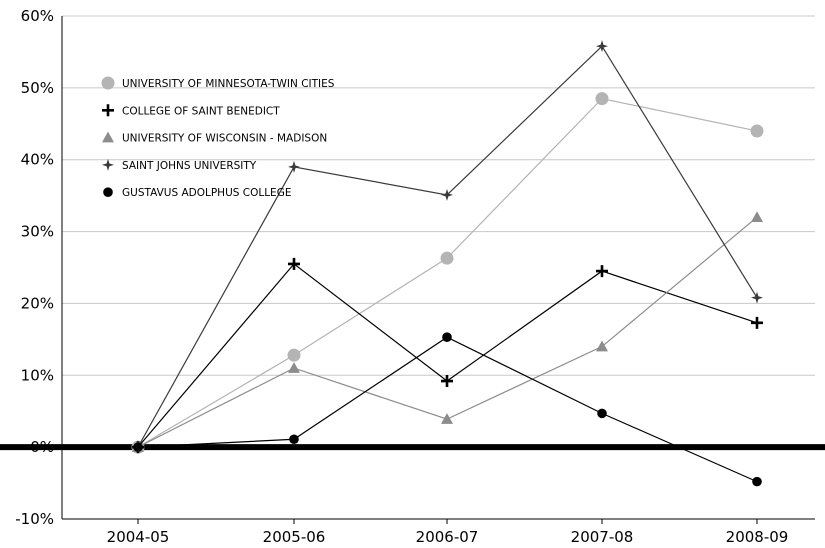 This screenshot has height=548, width=825. I want to click on legend-item: COLLEGE OF SAINT BENEDICT, so click(191, 110).